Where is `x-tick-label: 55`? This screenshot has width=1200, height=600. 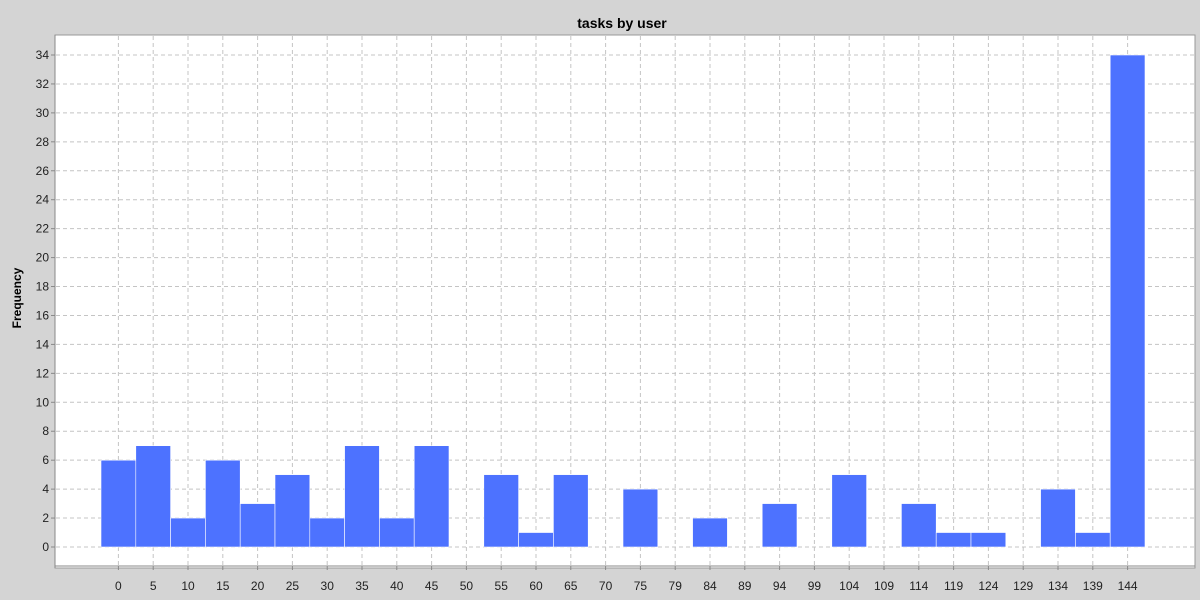
x-tick-label: 55 is located at coordinates (502, 586).